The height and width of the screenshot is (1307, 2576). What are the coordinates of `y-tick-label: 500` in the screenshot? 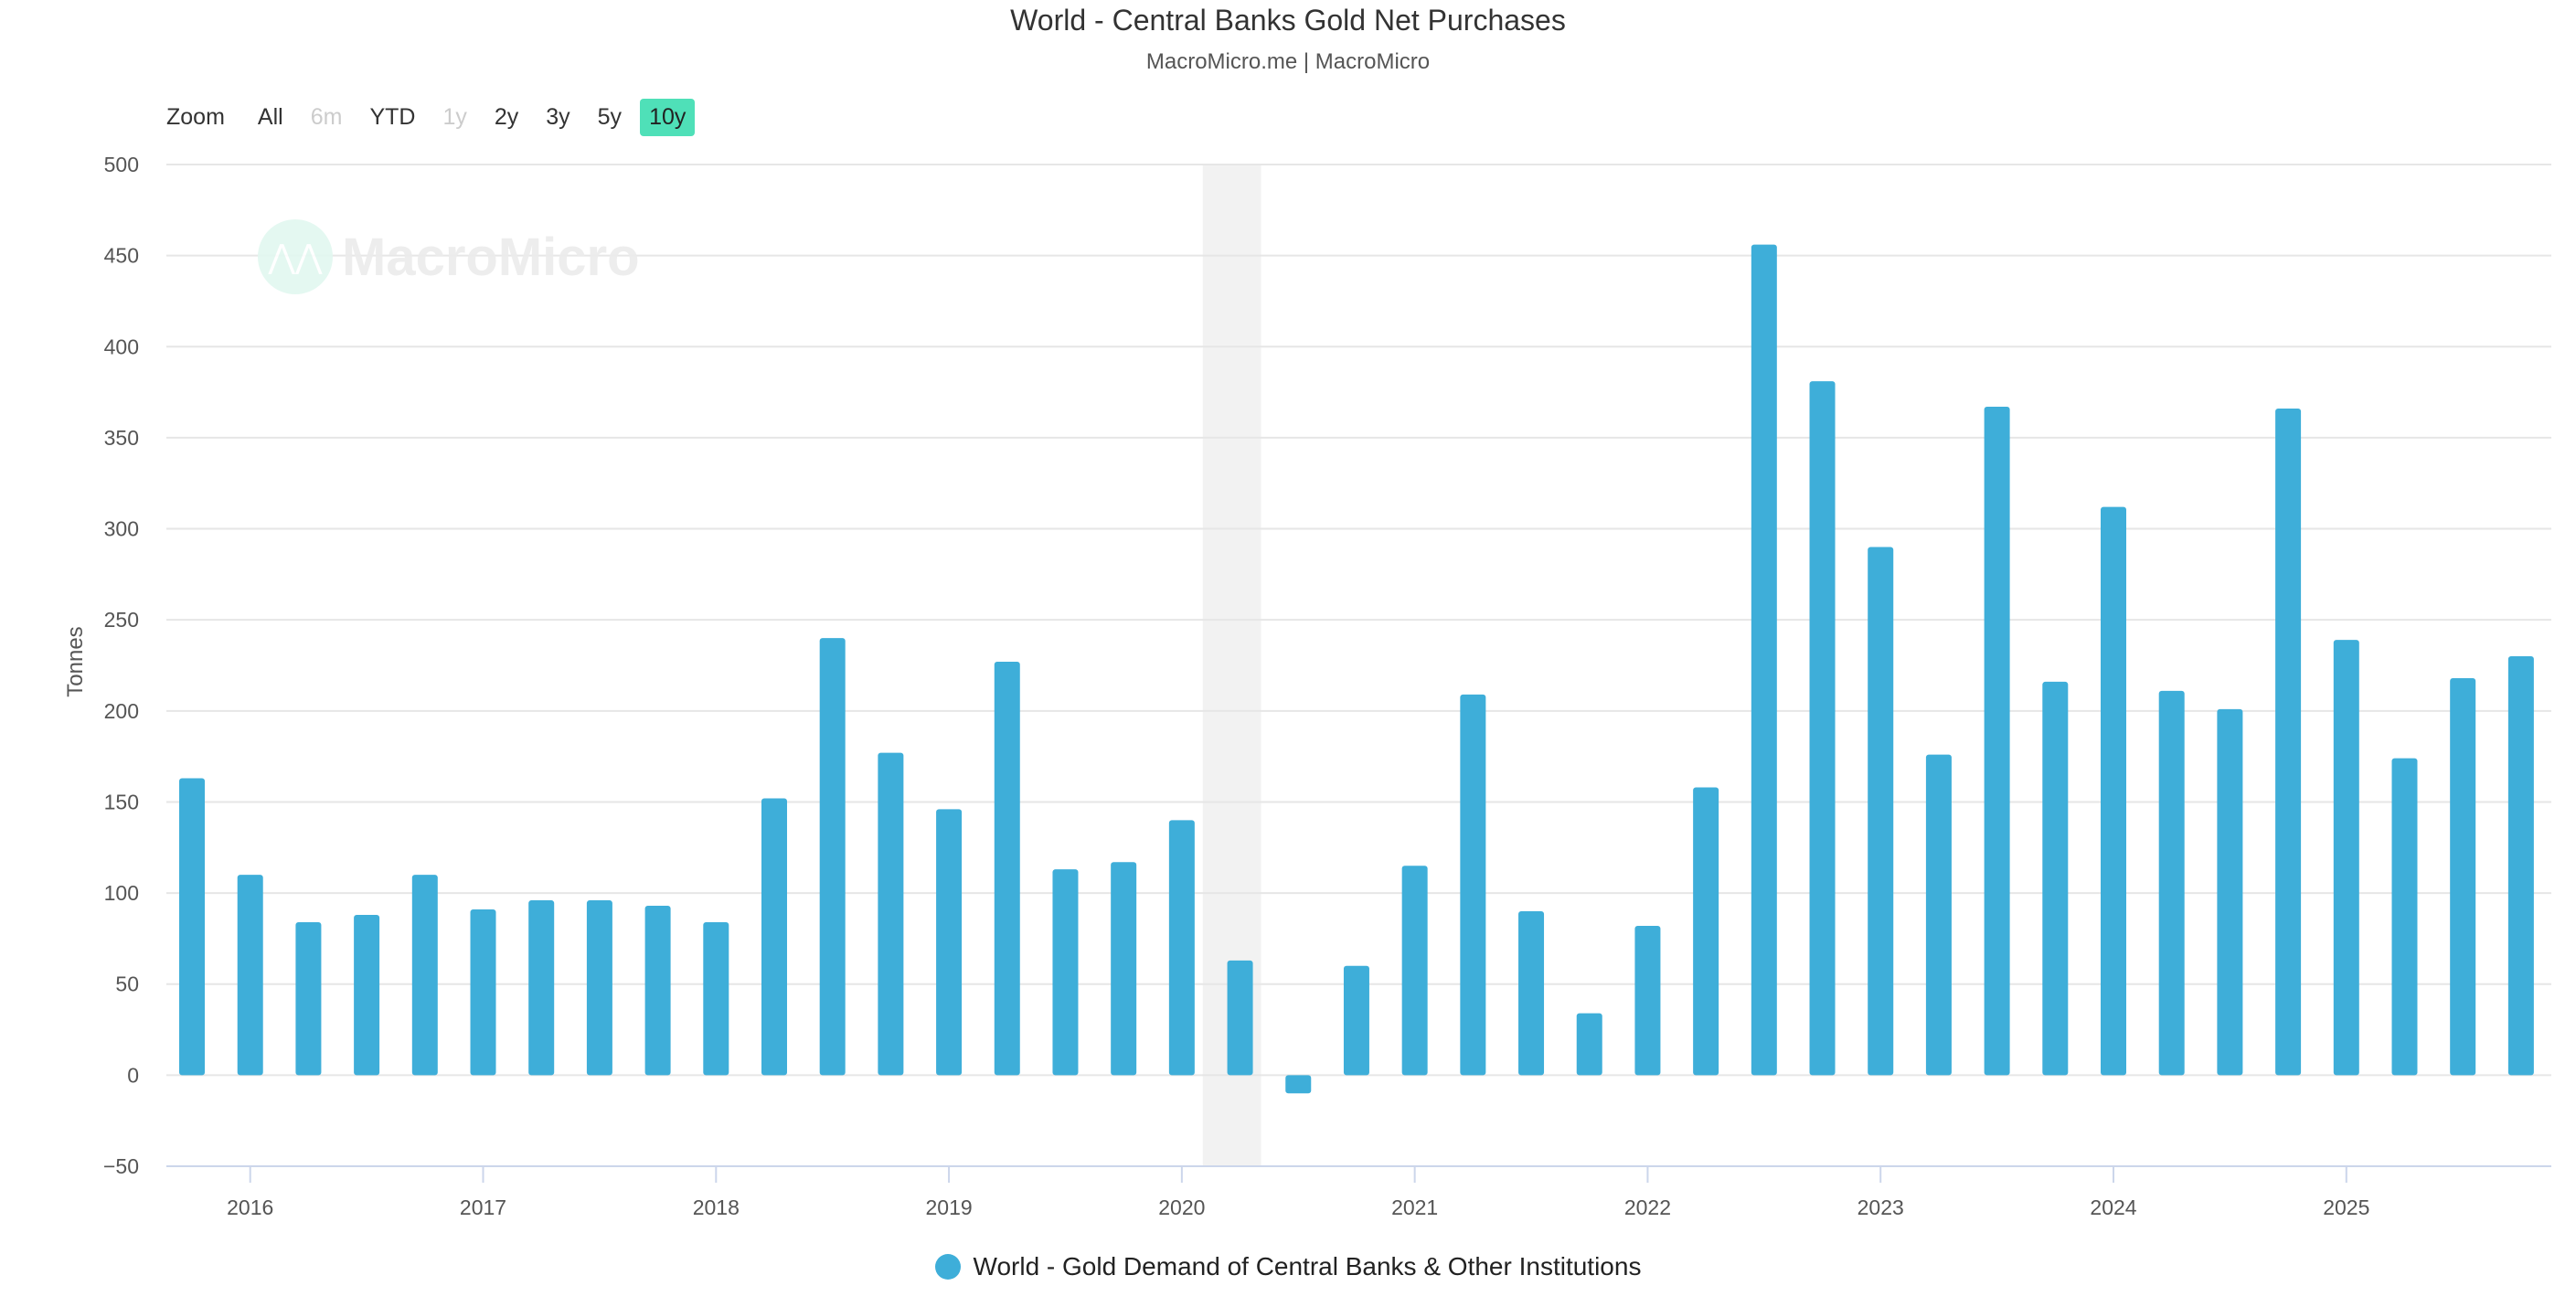 It's located at (122, 164).